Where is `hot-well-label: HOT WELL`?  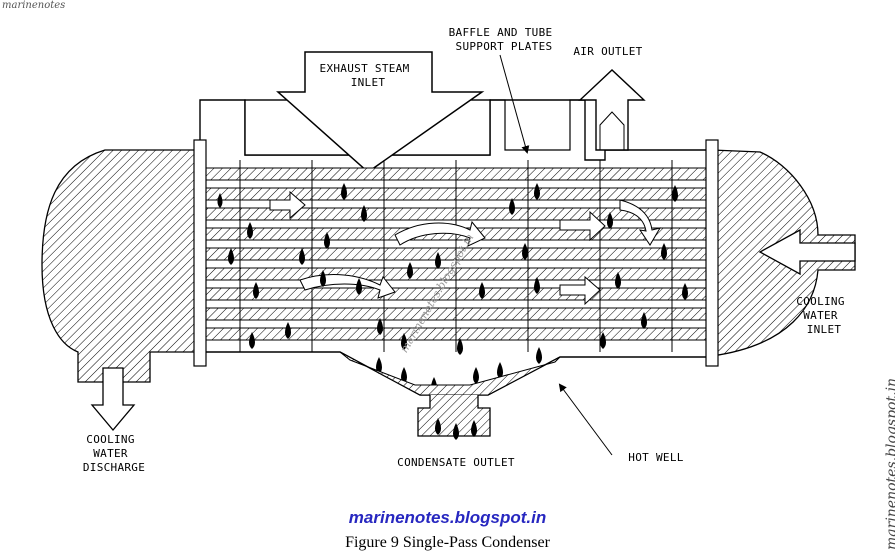
hot-well-label: HOT WELL is located at coordinates (655, 457).